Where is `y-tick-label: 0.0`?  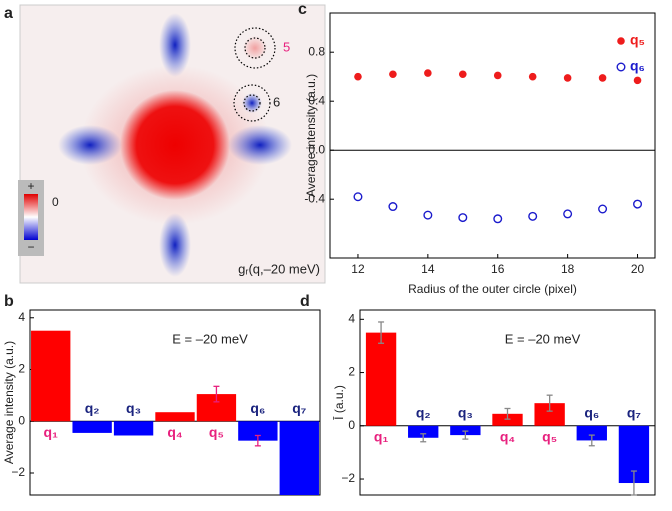
y-tick-label: 0.0 is located at coordinates (316, 149).